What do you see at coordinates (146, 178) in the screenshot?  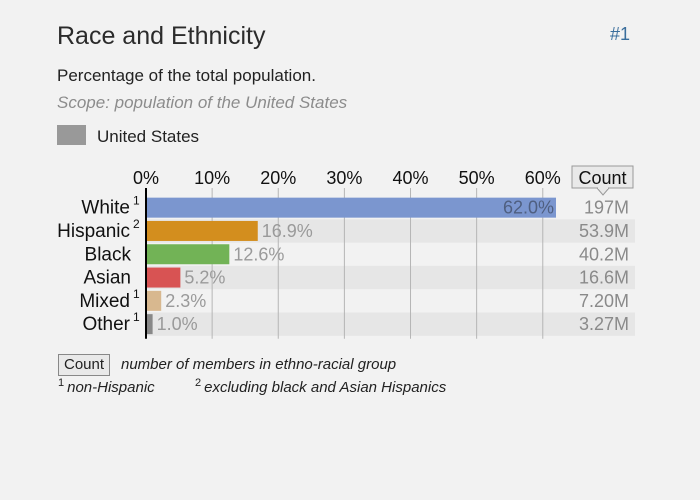 I see `x-tick-label: 0%` at bounding box center [146, 178].